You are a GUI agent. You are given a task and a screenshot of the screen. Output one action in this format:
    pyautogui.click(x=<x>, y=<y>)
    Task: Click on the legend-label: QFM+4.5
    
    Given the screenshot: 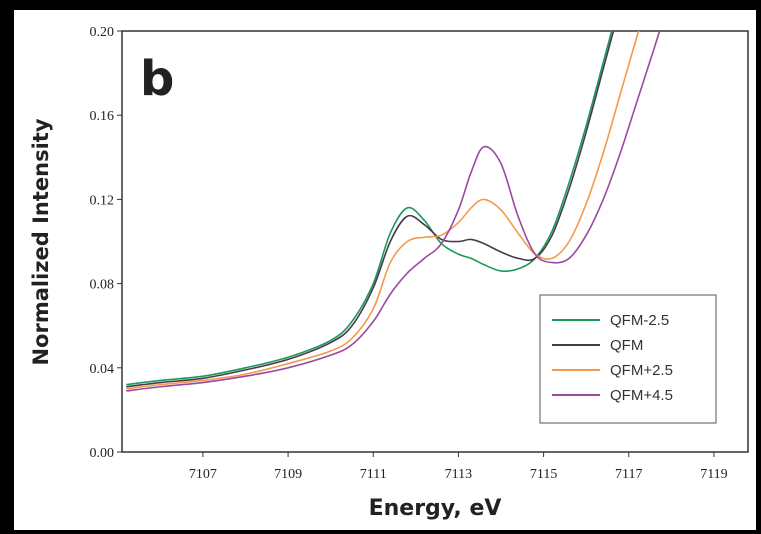 What is the action you would take?
    pyautogui.click(x=641, y=395)
    